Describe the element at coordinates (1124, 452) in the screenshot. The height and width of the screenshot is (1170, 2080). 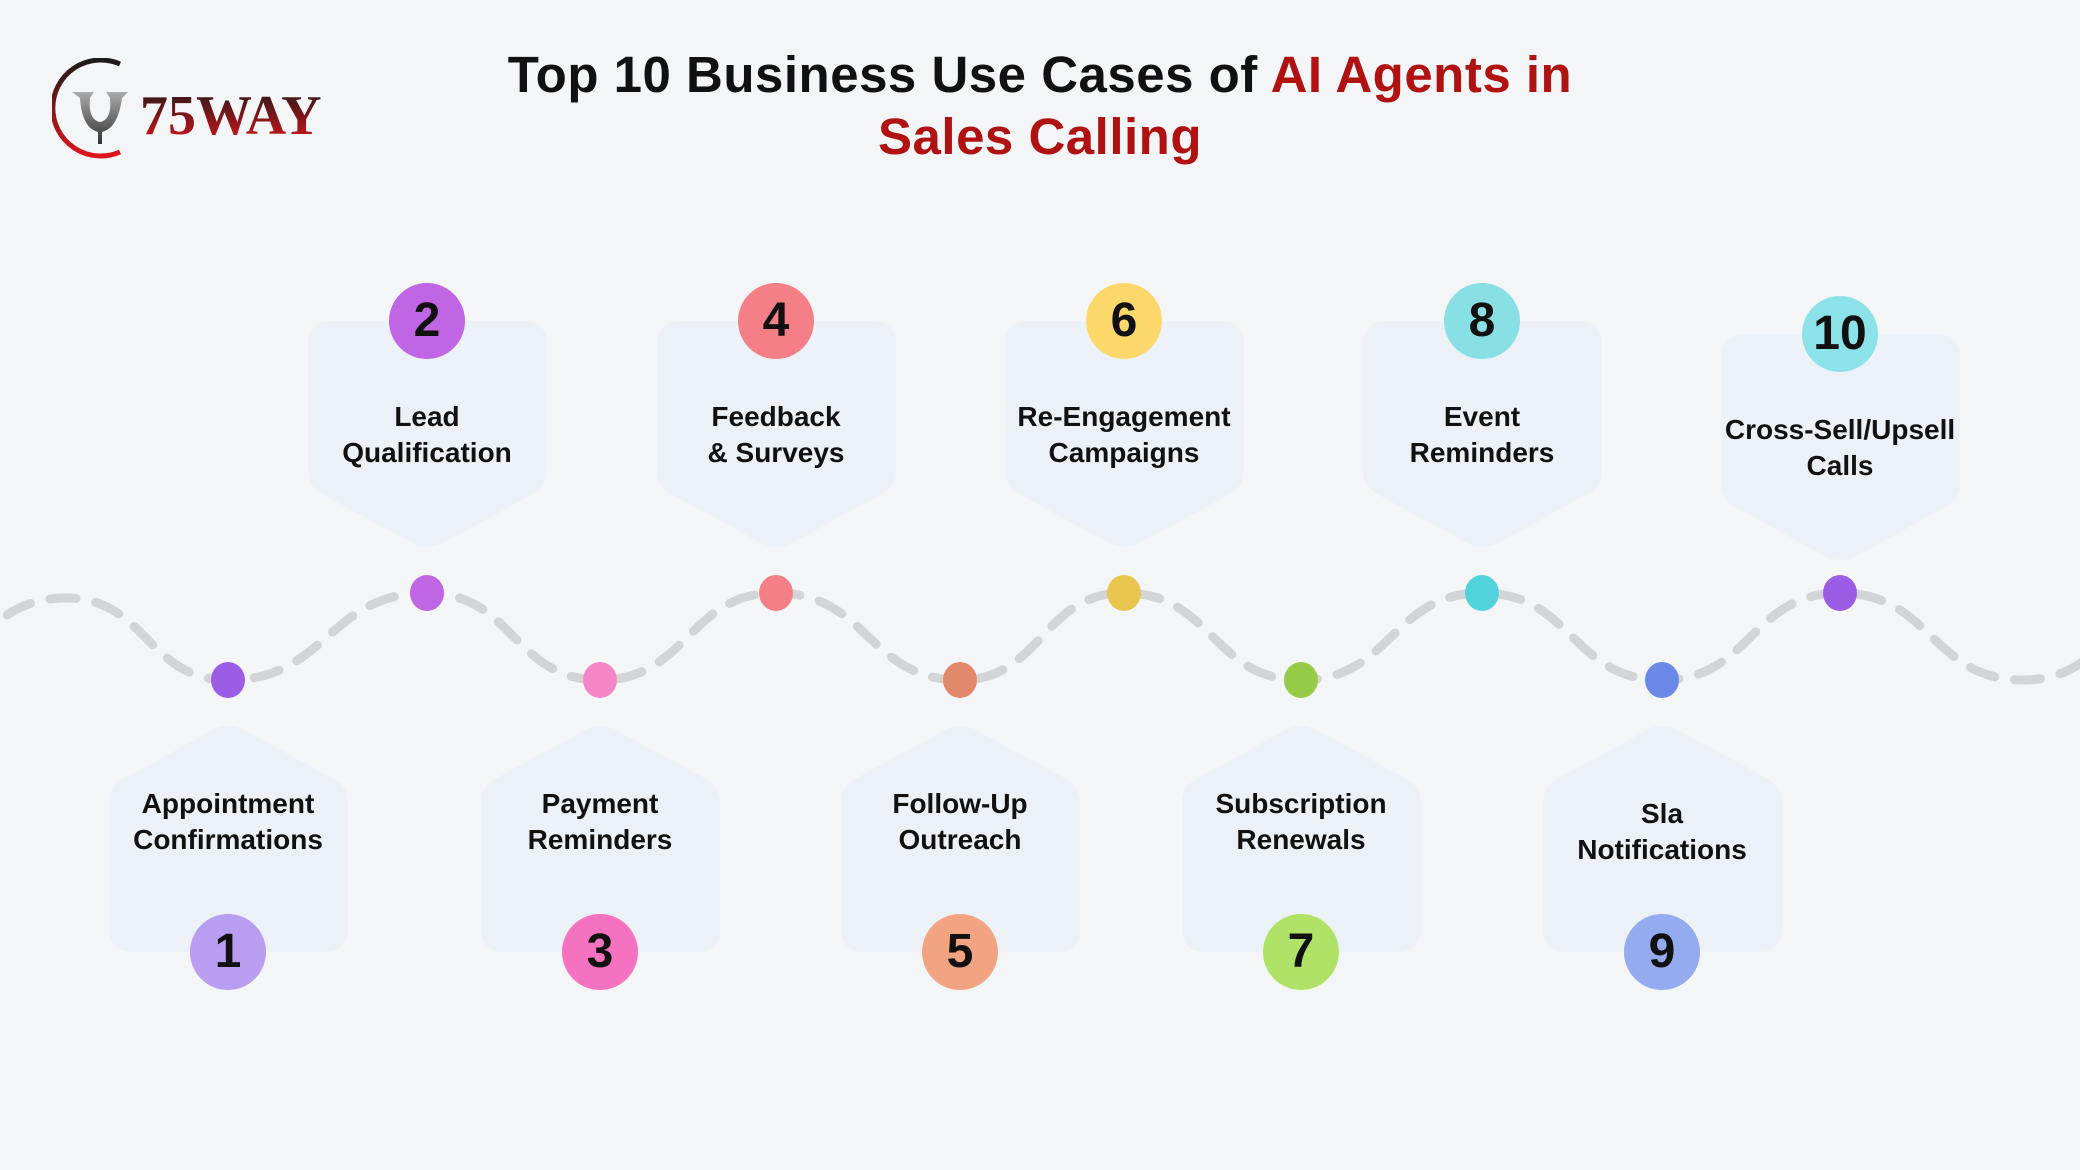
I see `label-line-2: Campaigns` at that location.